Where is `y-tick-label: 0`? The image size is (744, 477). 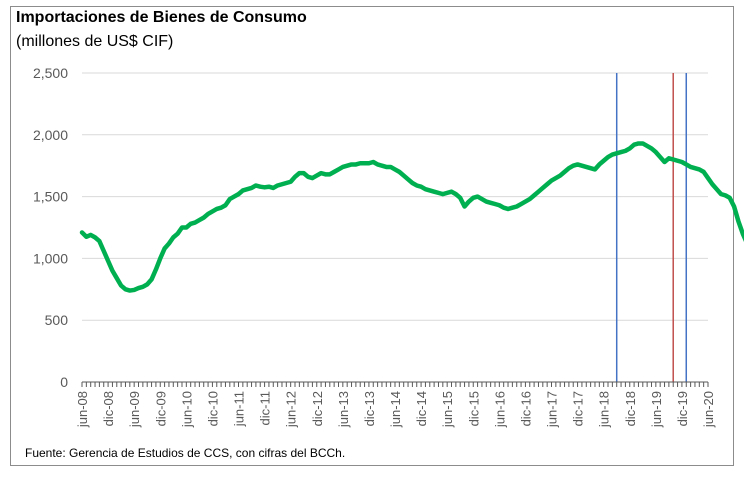
y-tick-label: 0 is located at coordinates (64, 382).